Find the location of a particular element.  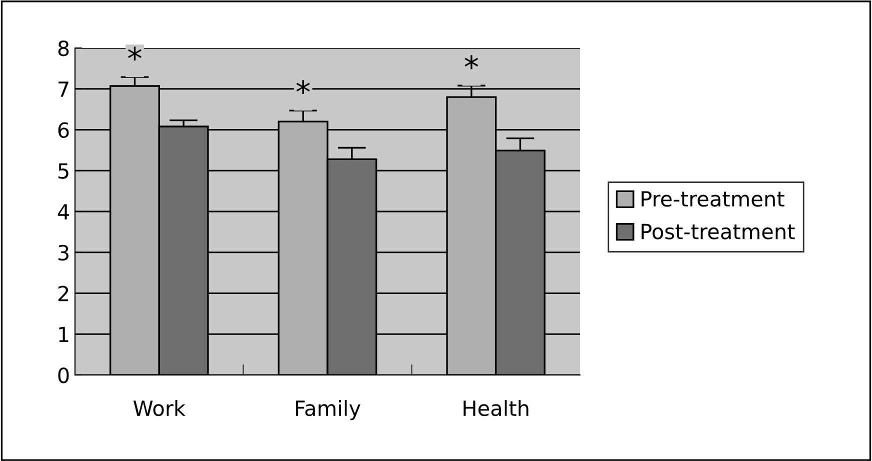

x-tick-label: Health is located at coordinates (496, 408).